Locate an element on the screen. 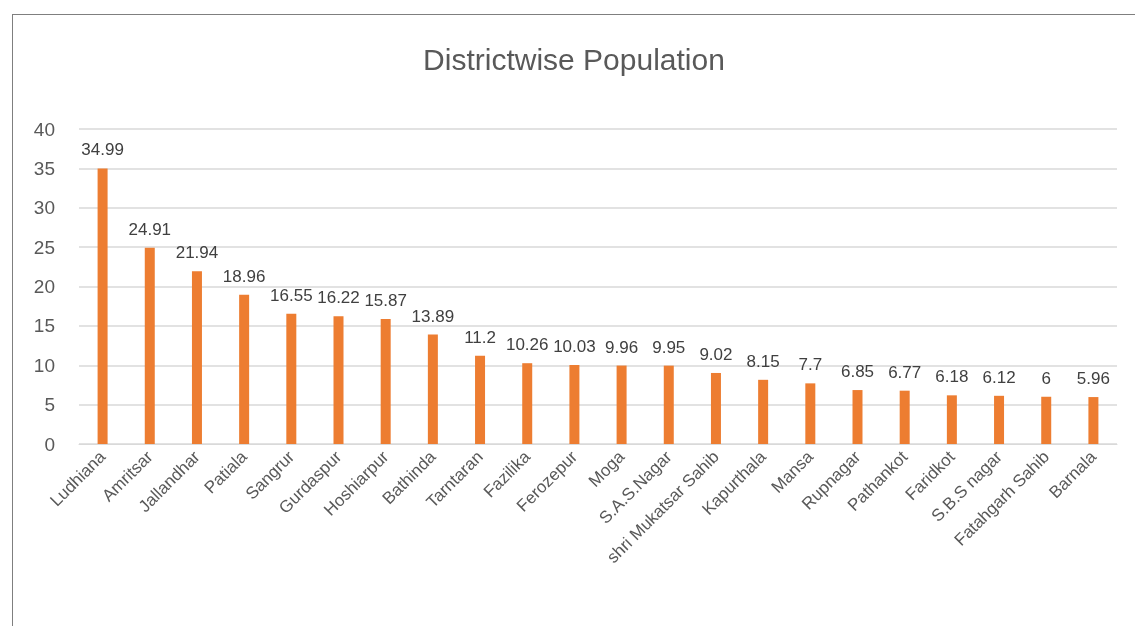 This screenshot has height=626, width=1135. y-tick-label: 35 is located at coordinates (44, 168).